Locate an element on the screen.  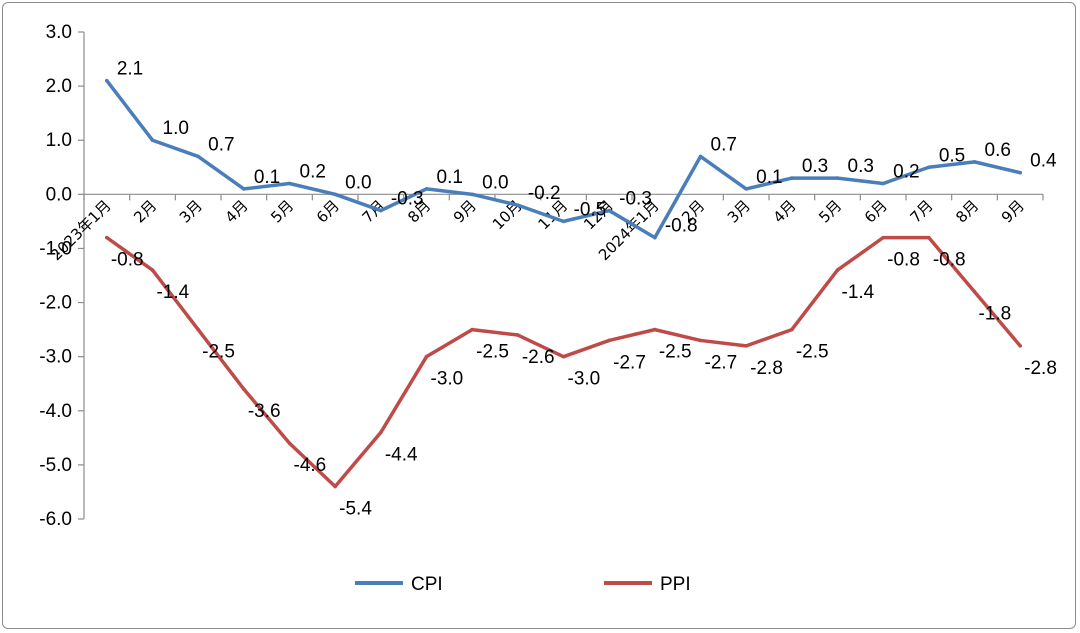
x-tick-label: 6月 is located at coordinates (876, 211).